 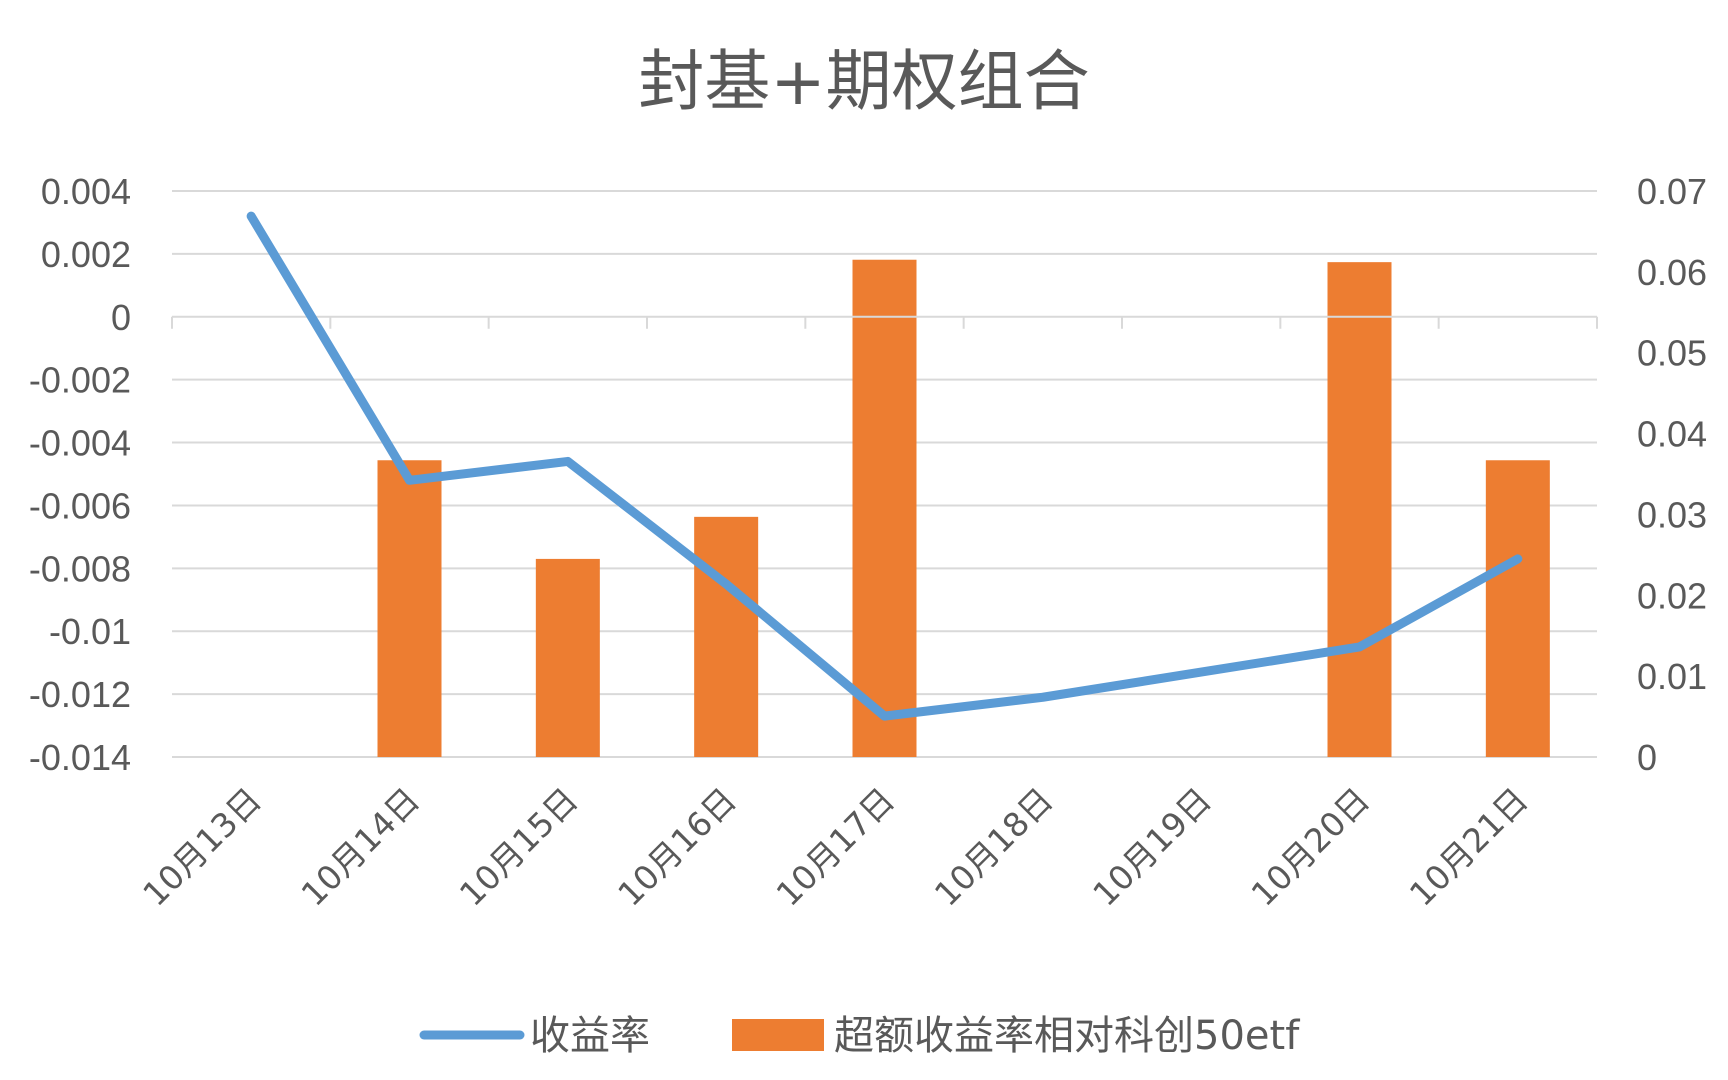 I want to click on left-tick-label: -0.012, so click(x=80, y=694).